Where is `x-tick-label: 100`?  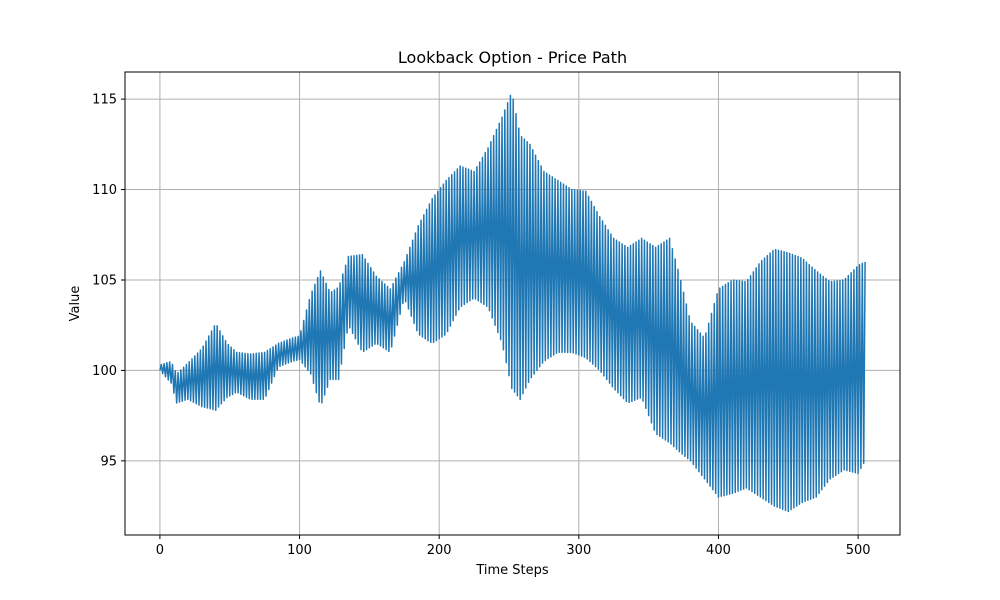 x-tick-label: 100 is located at coordinates (299, 550).